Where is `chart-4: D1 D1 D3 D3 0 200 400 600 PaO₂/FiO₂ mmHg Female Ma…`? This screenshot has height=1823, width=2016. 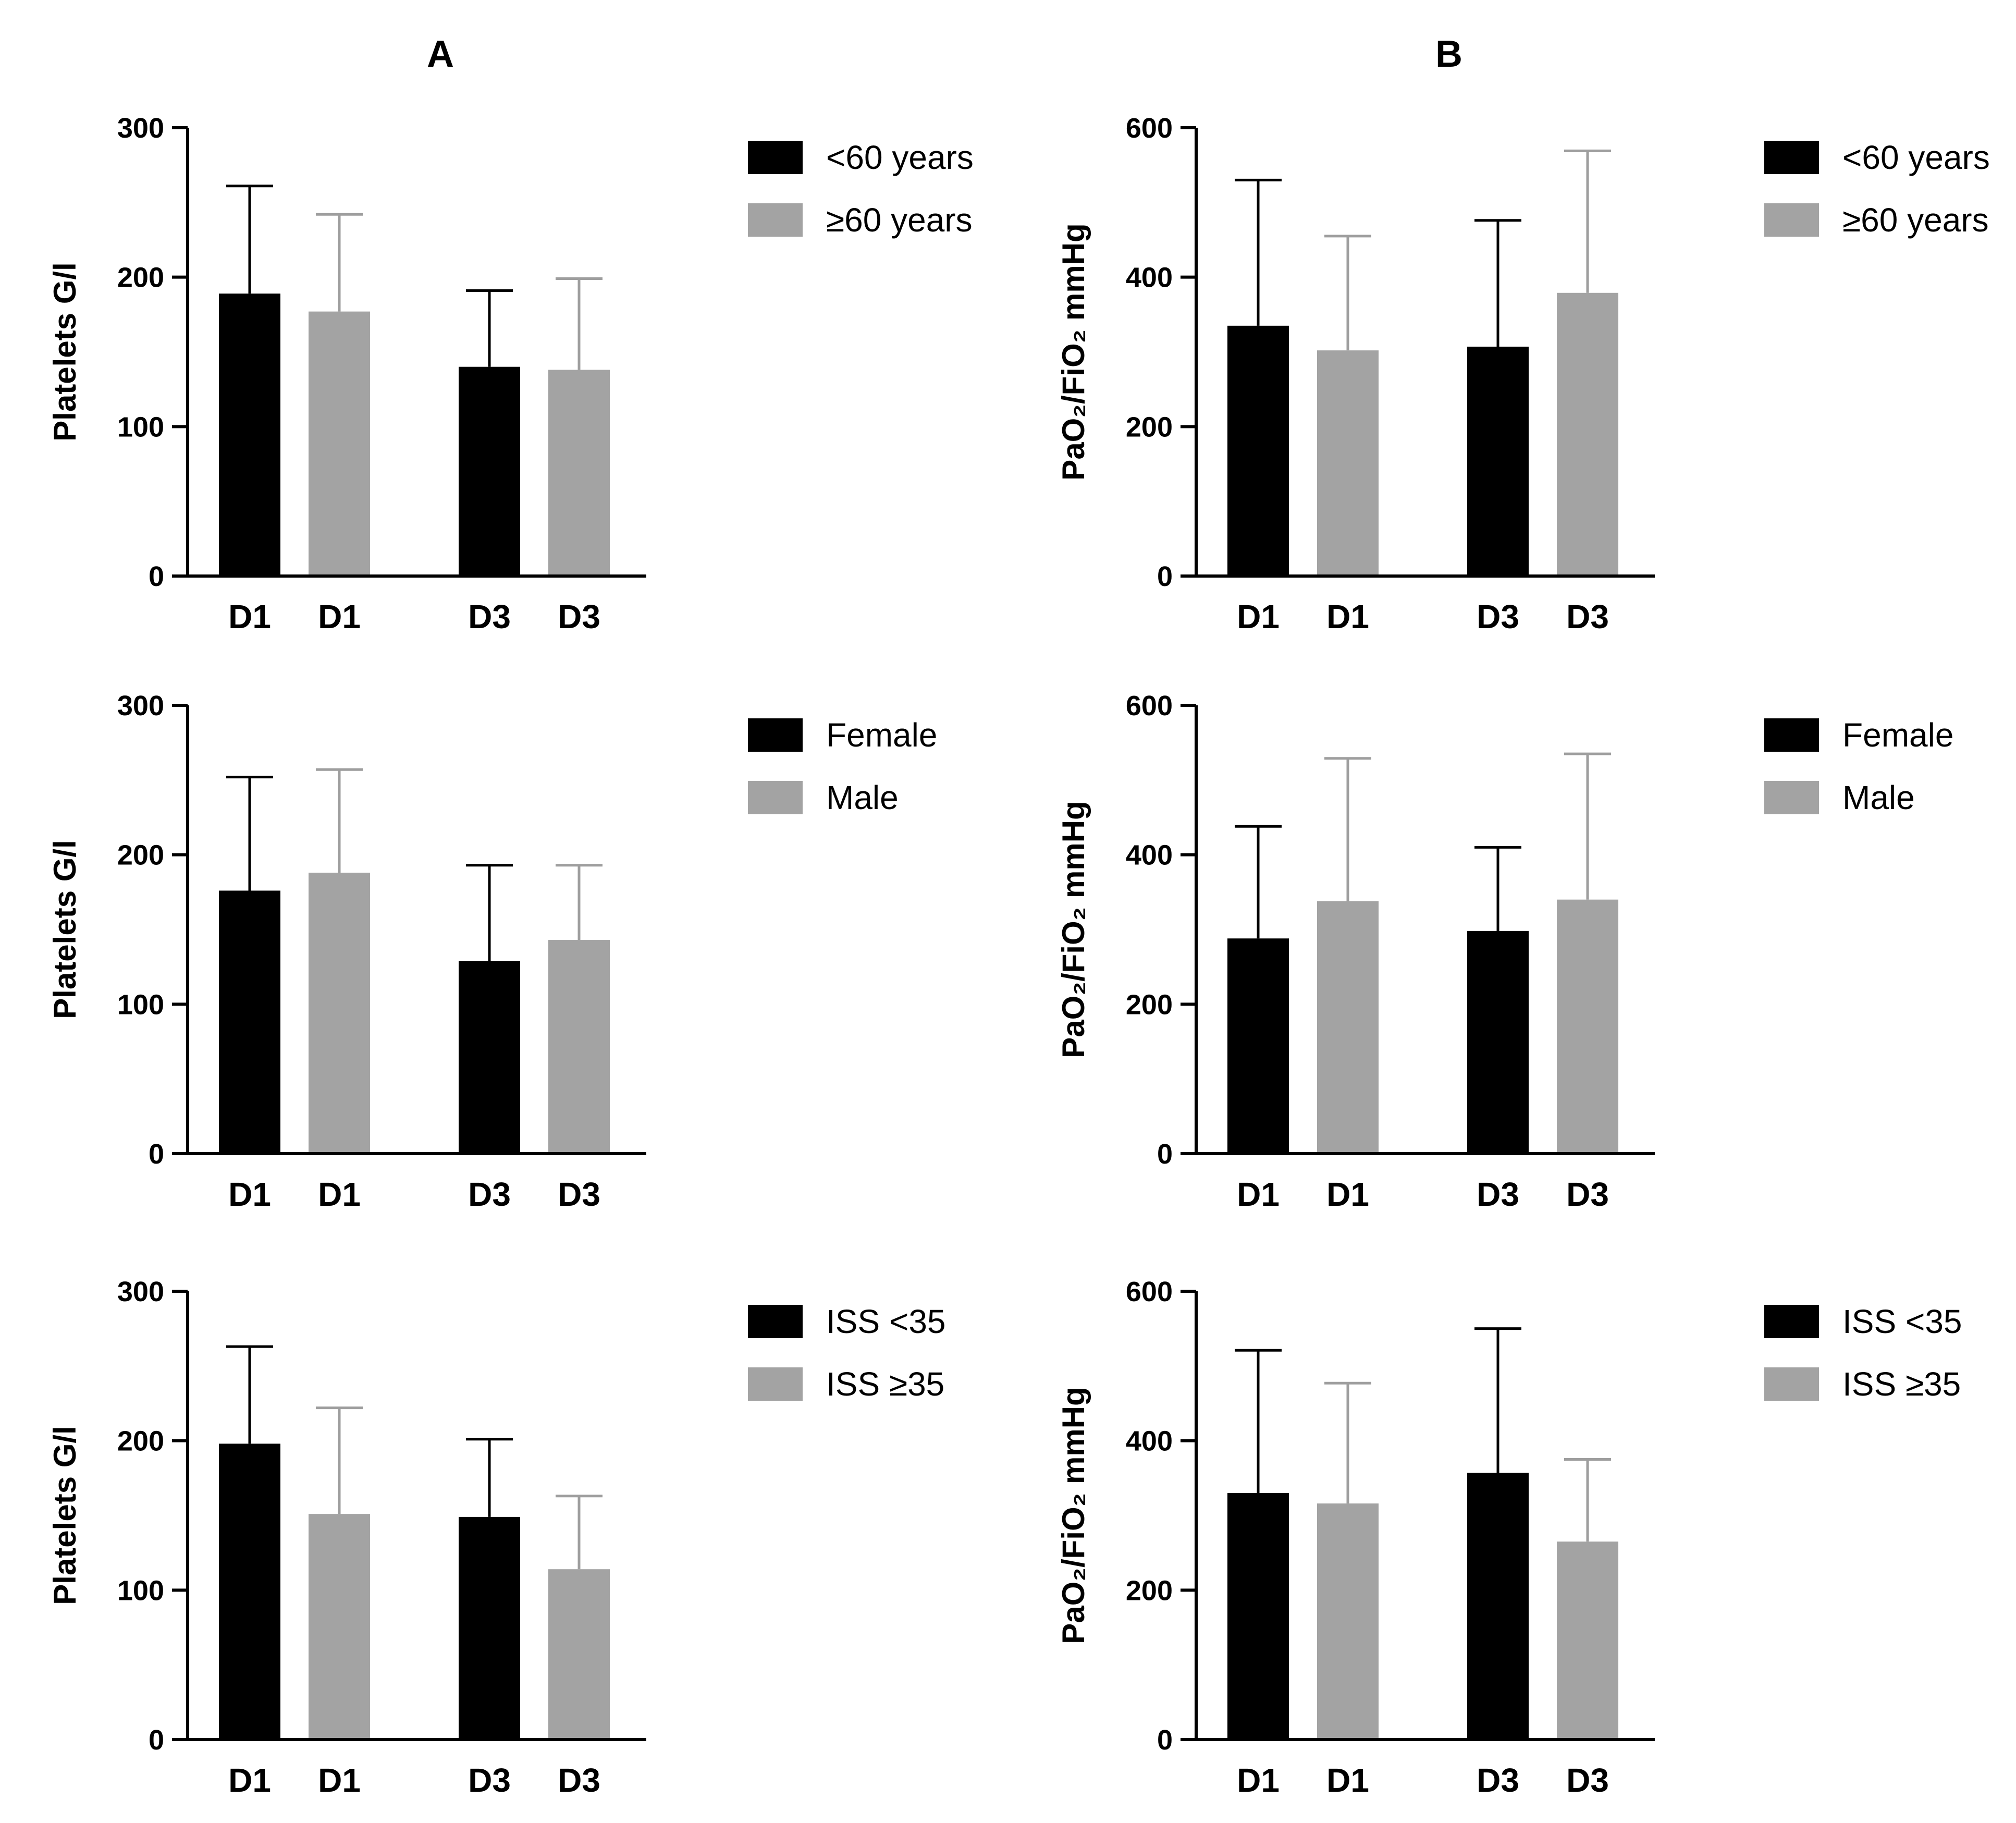
chart-4: D1 D1 D3 D3 0 200 400 600 PaO₂/FiO₂ mmHg Female Ma… is located at coordinates (1505, 951).